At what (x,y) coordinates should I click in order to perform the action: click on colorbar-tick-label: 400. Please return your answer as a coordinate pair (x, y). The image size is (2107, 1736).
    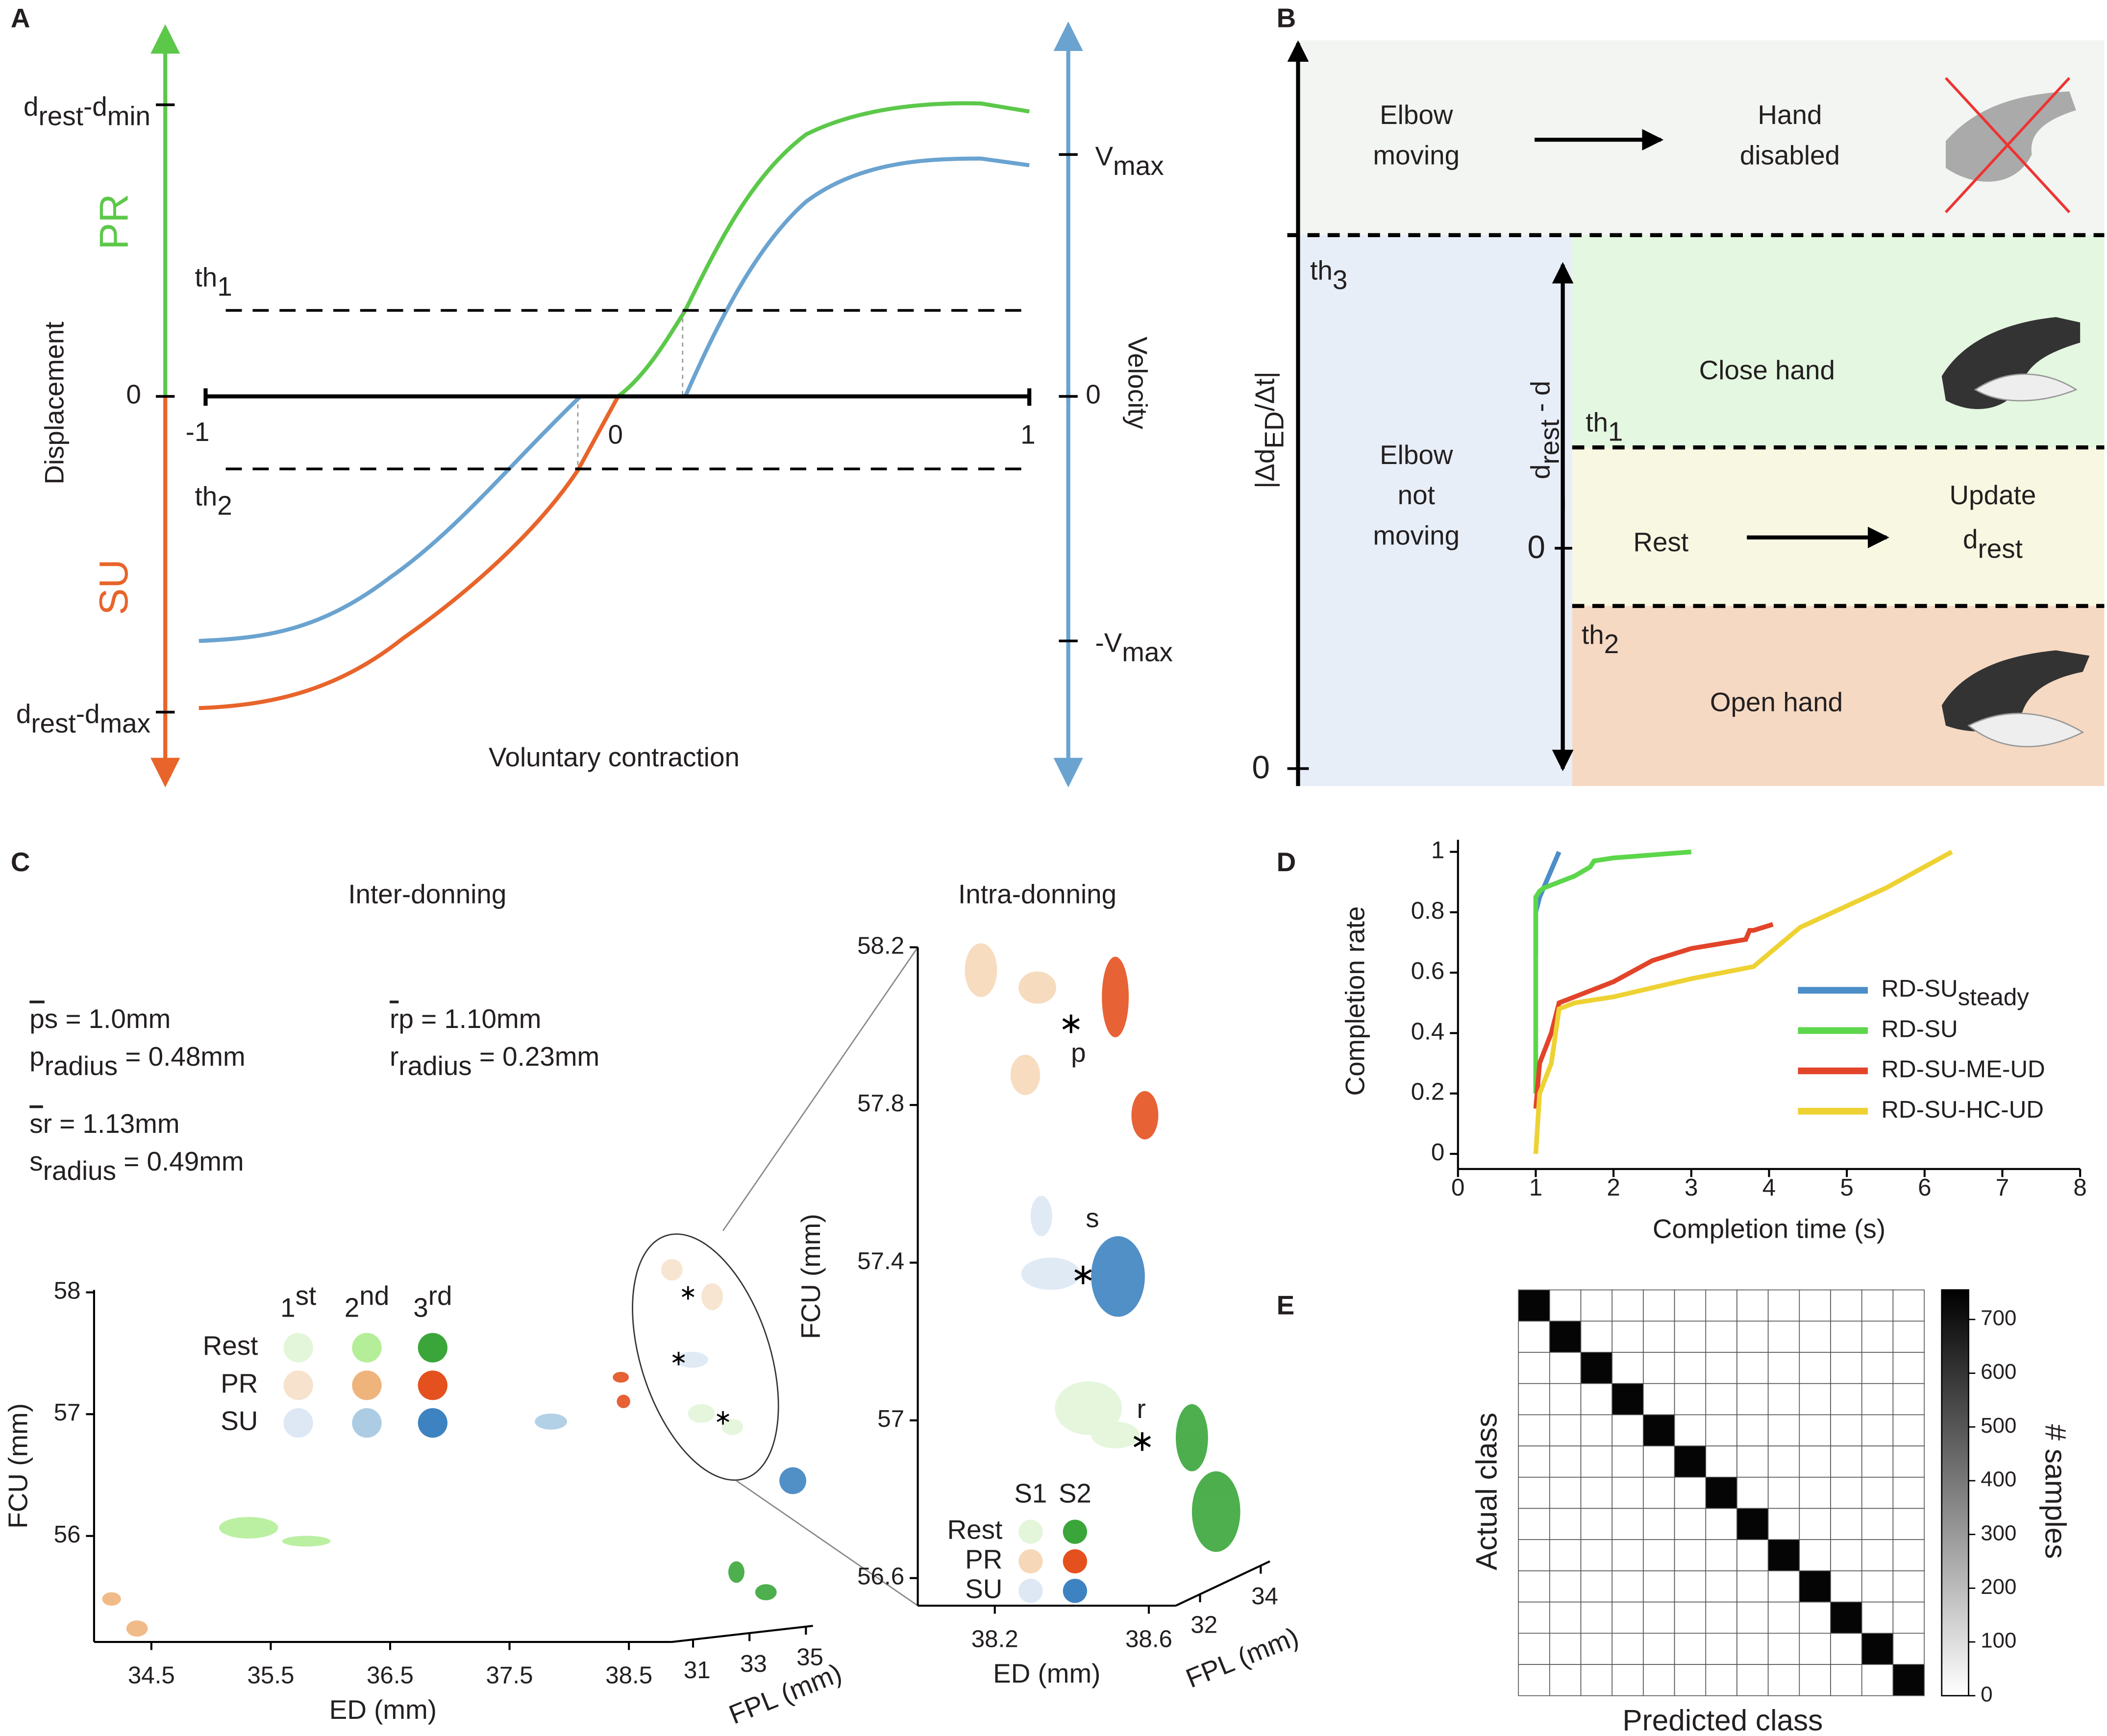
    Looking at the image, I should click on (1999, 1479).